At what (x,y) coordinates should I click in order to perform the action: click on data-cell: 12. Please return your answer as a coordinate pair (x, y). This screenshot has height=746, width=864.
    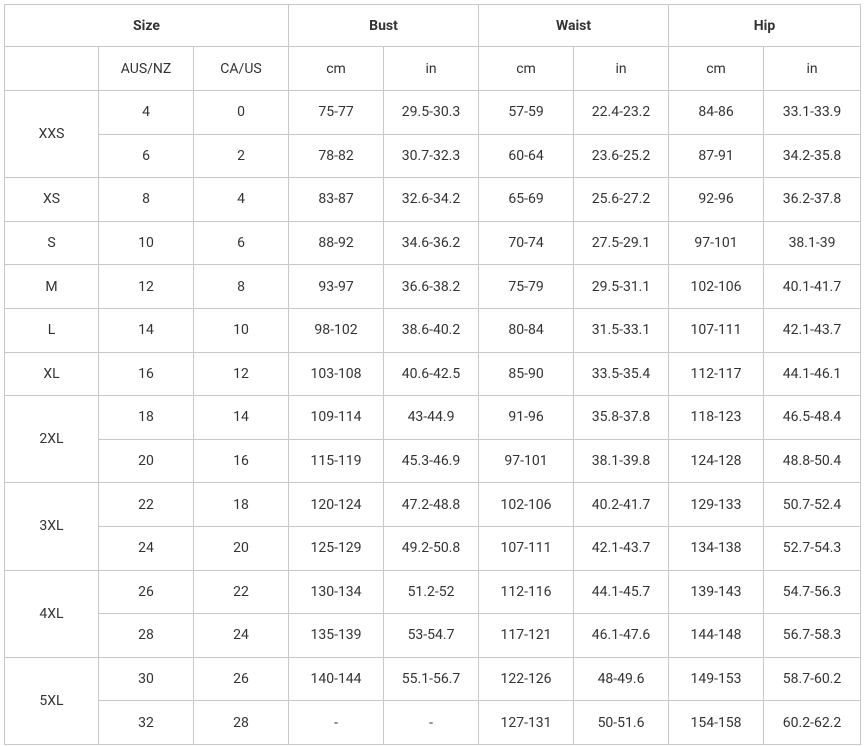
    Looking at the image, I should click on (146, 286).